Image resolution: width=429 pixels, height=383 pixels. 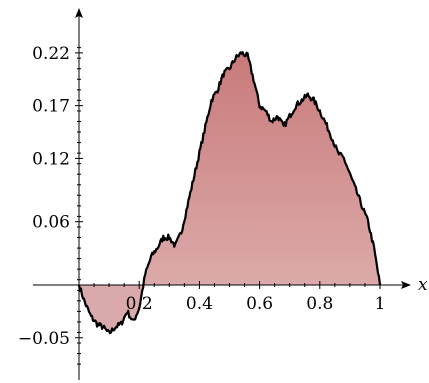 I want to click on x-tick-label: 1, so click(x=380, y=304).